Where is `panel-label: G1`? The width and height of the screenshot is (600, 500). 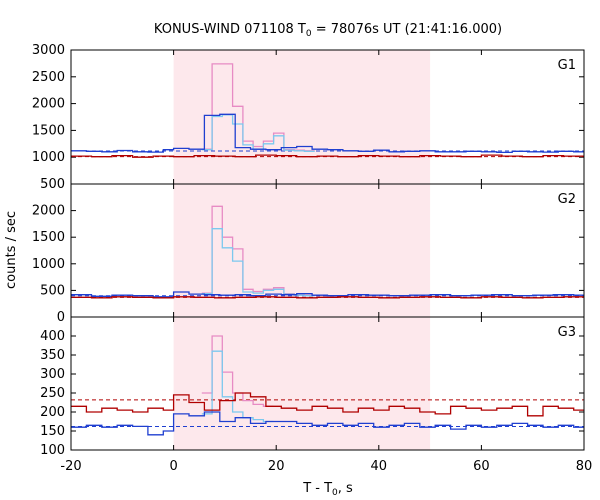
panel-label: G1 is located at coordinates (567, 65).